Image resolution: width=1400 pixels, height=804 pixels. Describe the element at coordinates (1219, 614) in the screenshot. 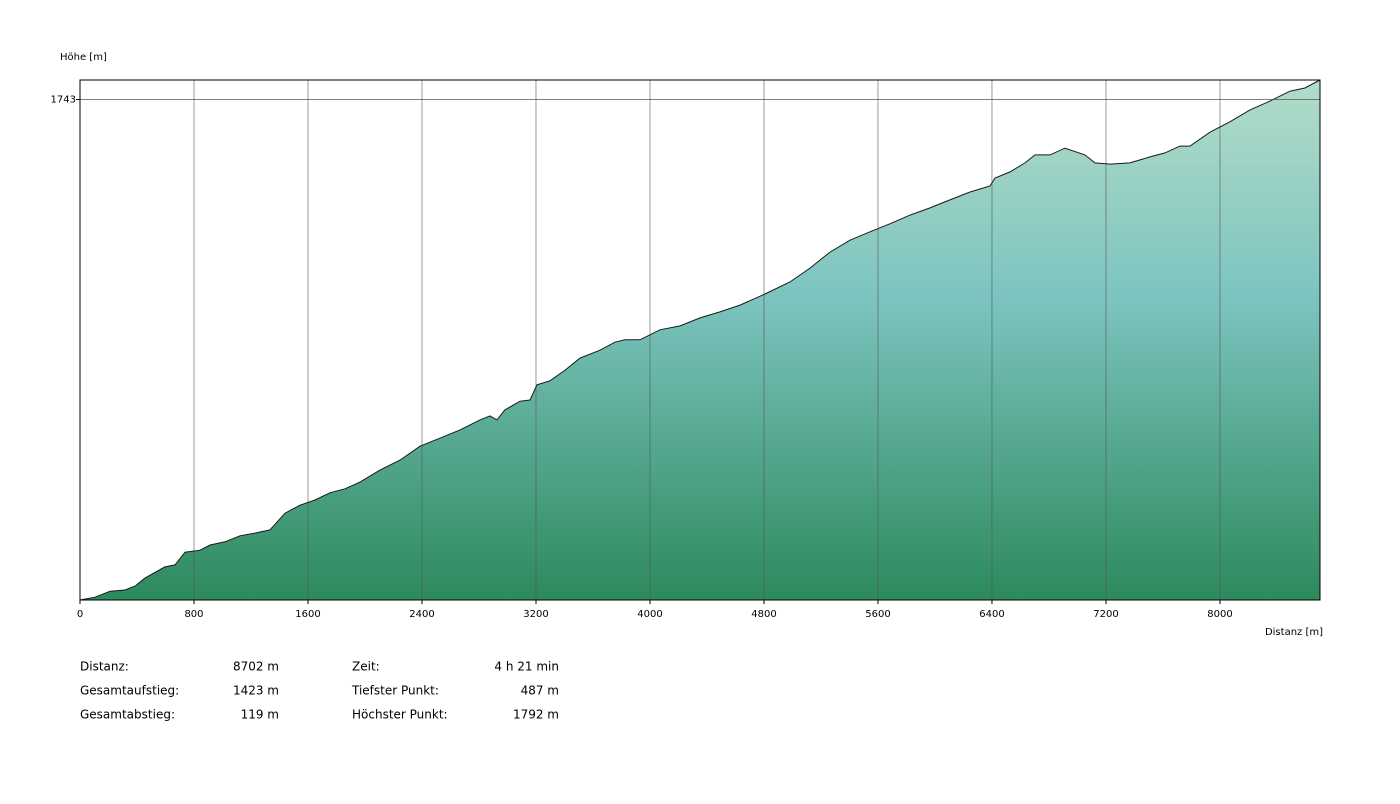

I see `x-tick-label: 8000` at that location.